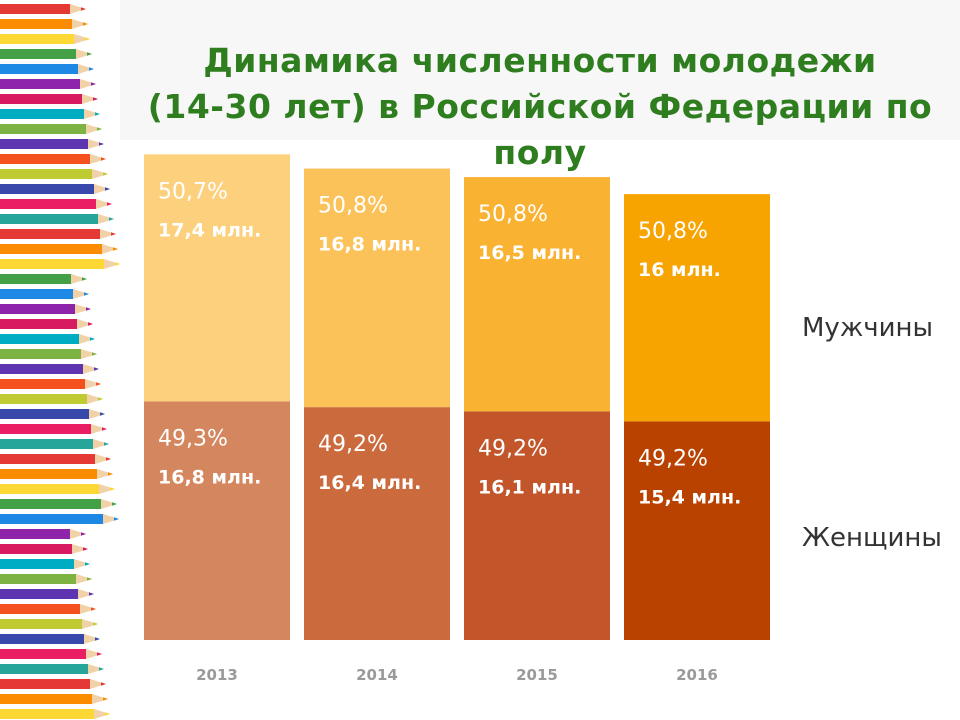 This screenshot has height=720, width=960. I want to click on x-tick-label: 2015, so click(537, 675).